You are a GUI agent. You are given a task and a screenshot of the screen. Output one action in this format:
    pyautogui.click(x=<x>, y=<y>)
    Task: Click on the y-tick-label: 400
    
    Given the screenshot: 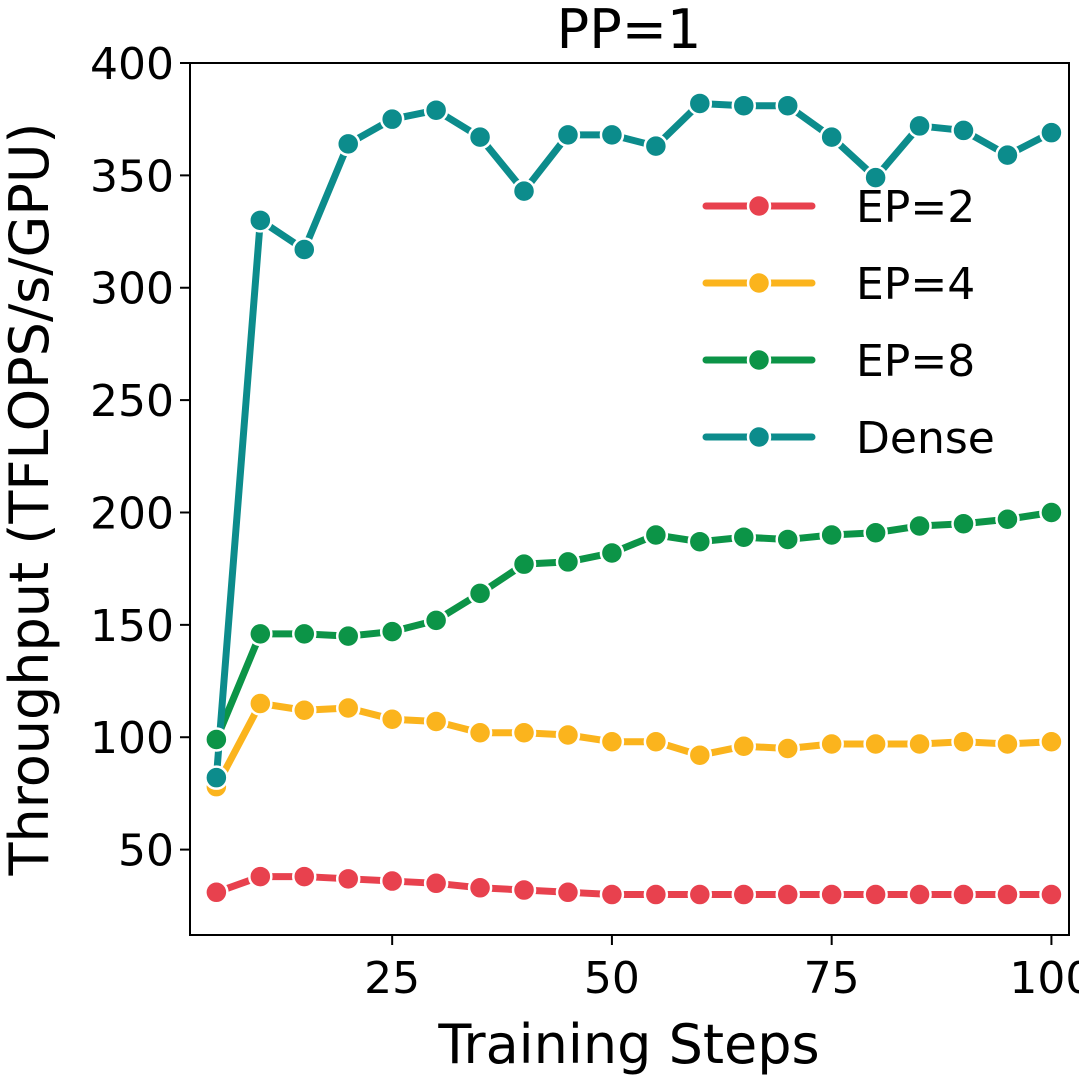 What is the action you would take?
    pyautogui.click(x=132, y=64)
    